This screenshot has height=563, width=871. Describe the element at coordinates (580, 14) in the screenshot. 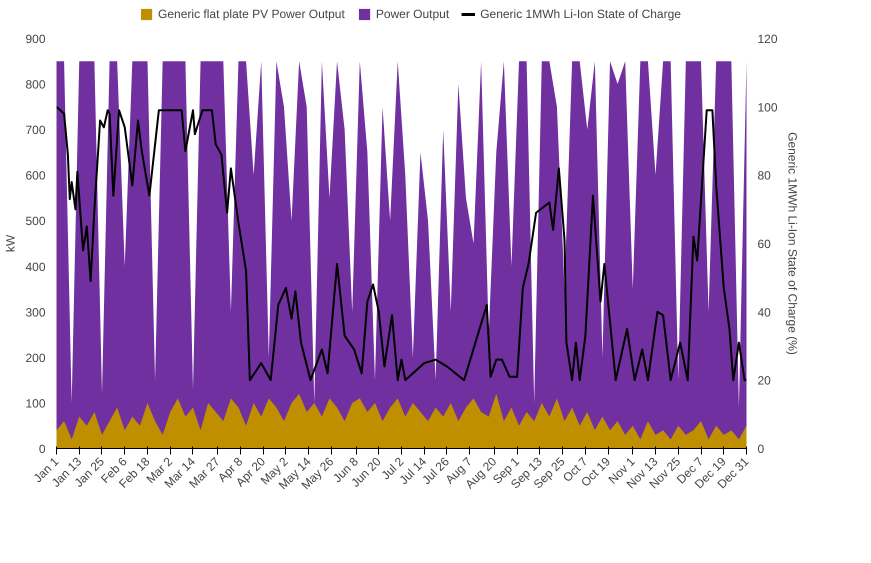

I see `legend-label: Generic 1MWh Li-Ion State of Charge` at that location.